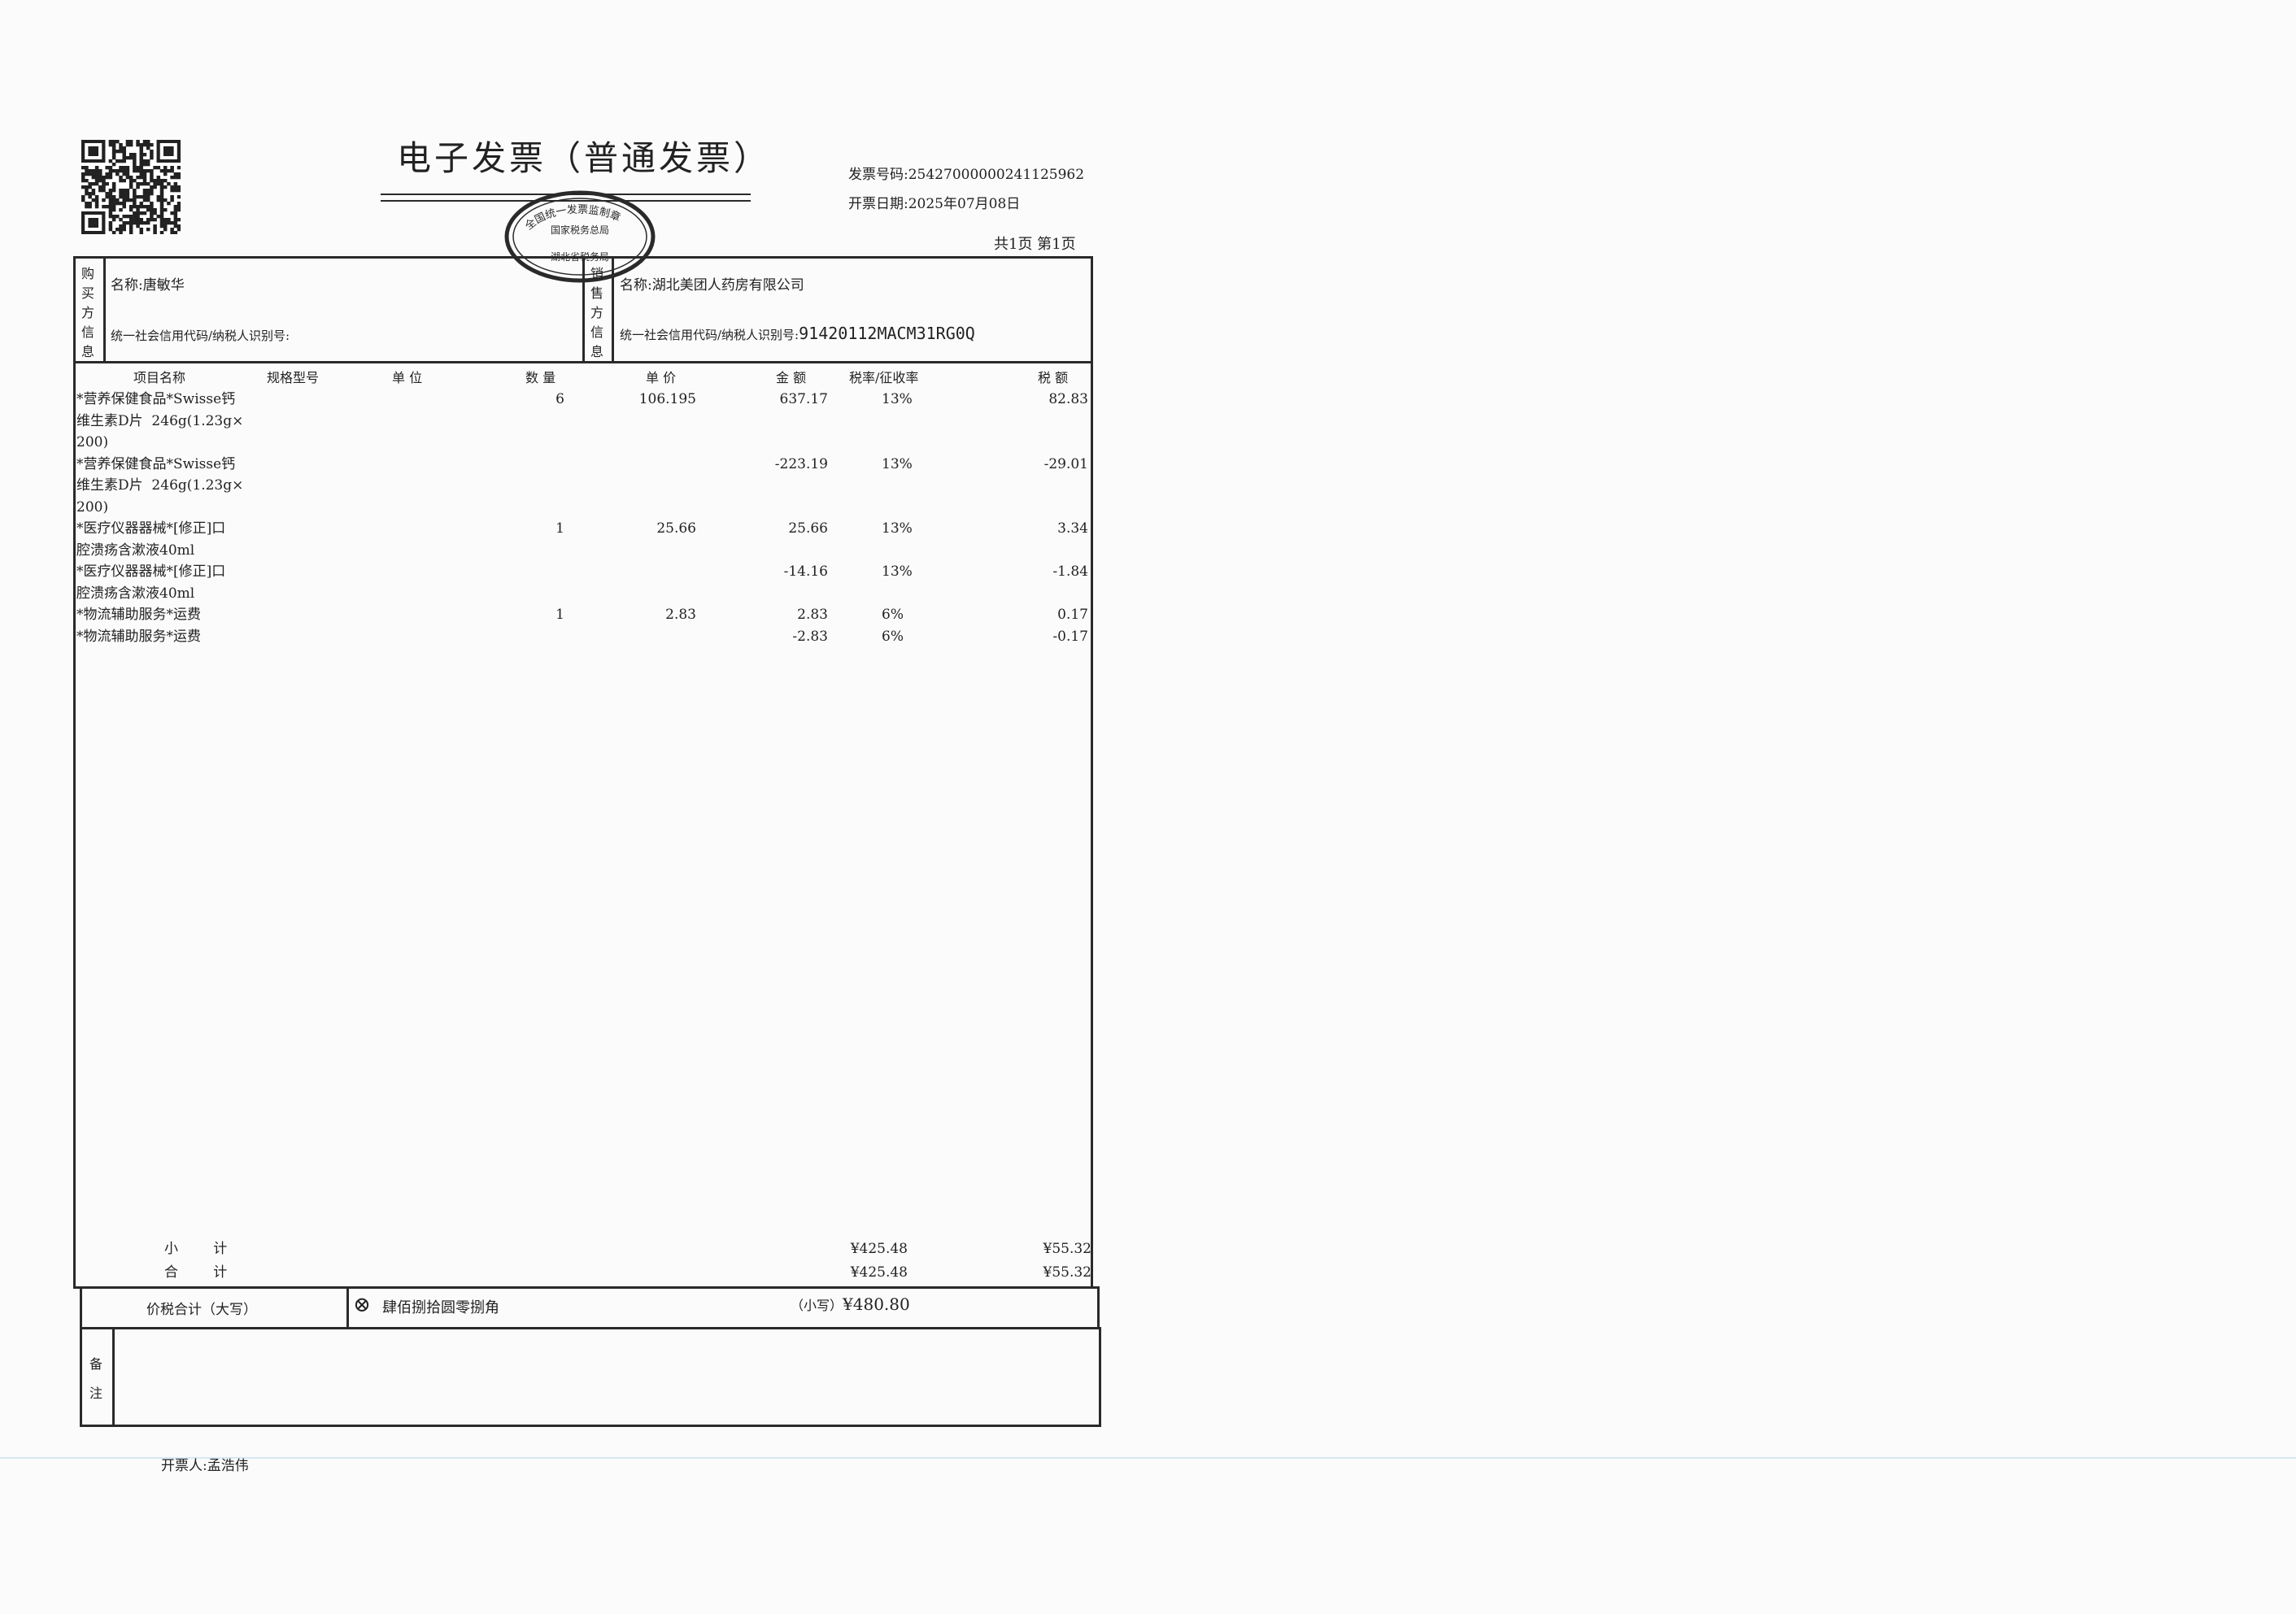  I want to click on col-header-amount: 金 额, so click(791, 377).